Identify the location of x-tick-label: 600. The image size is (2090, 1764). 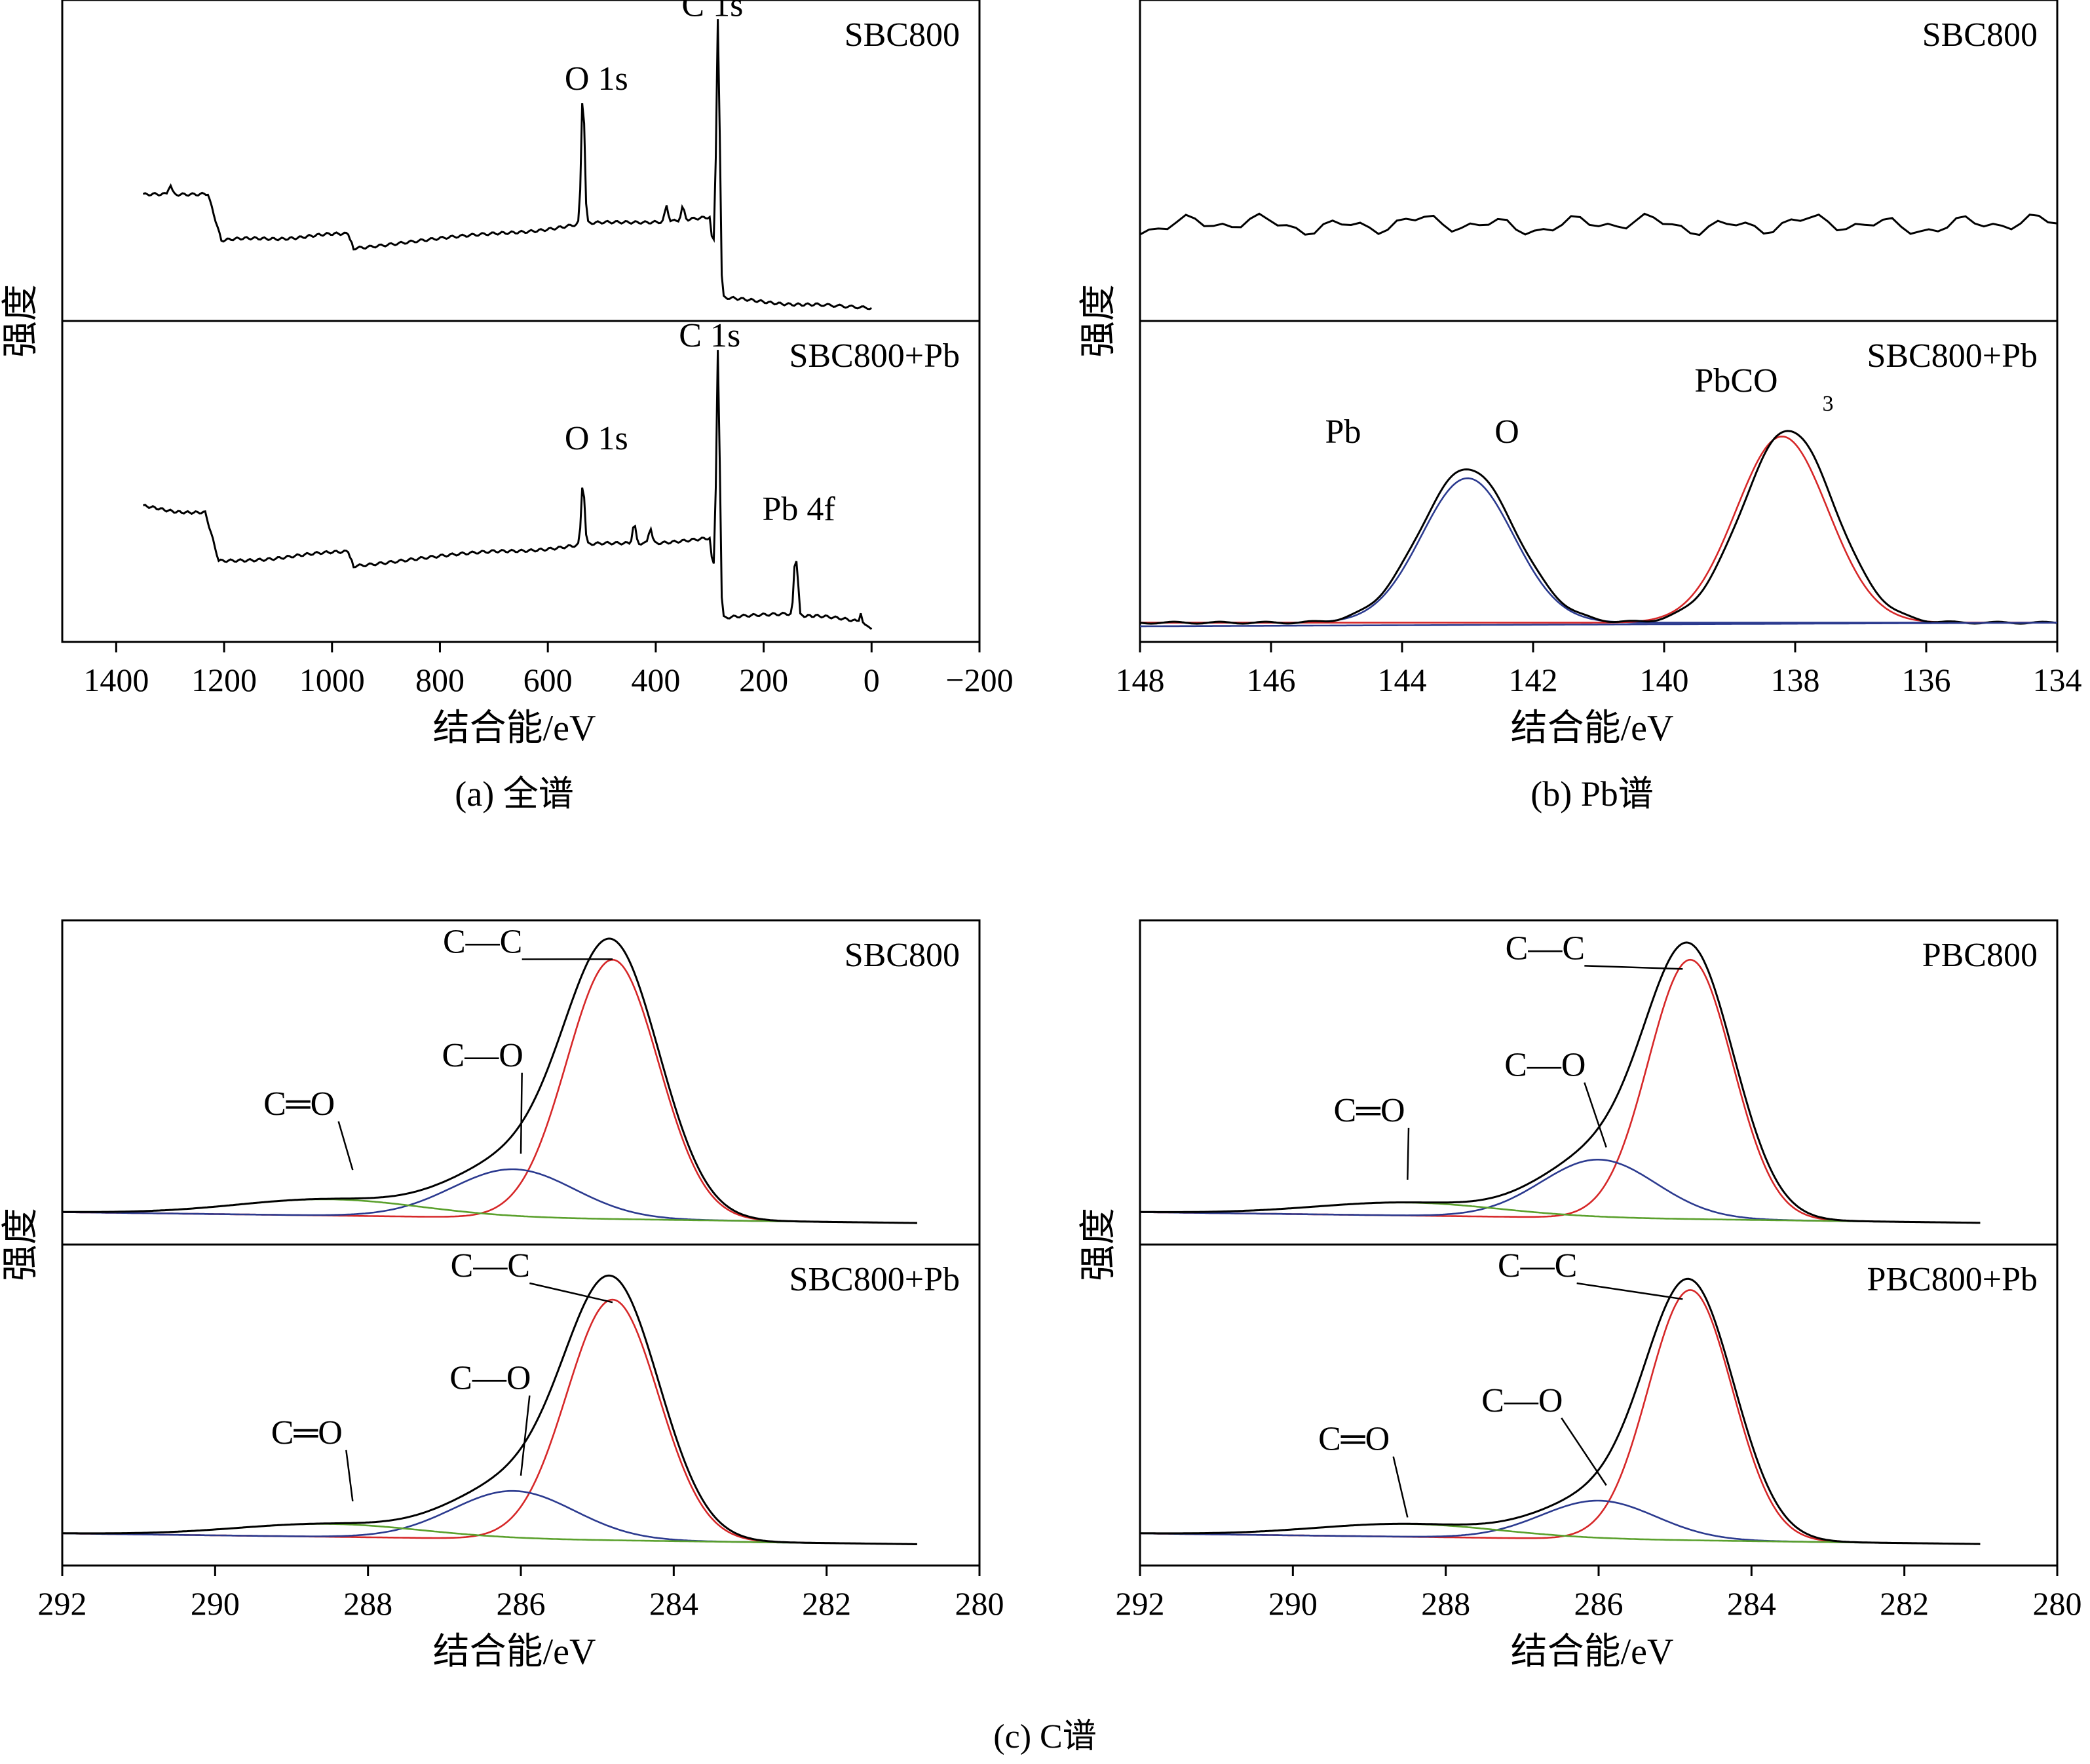
(548, 680).